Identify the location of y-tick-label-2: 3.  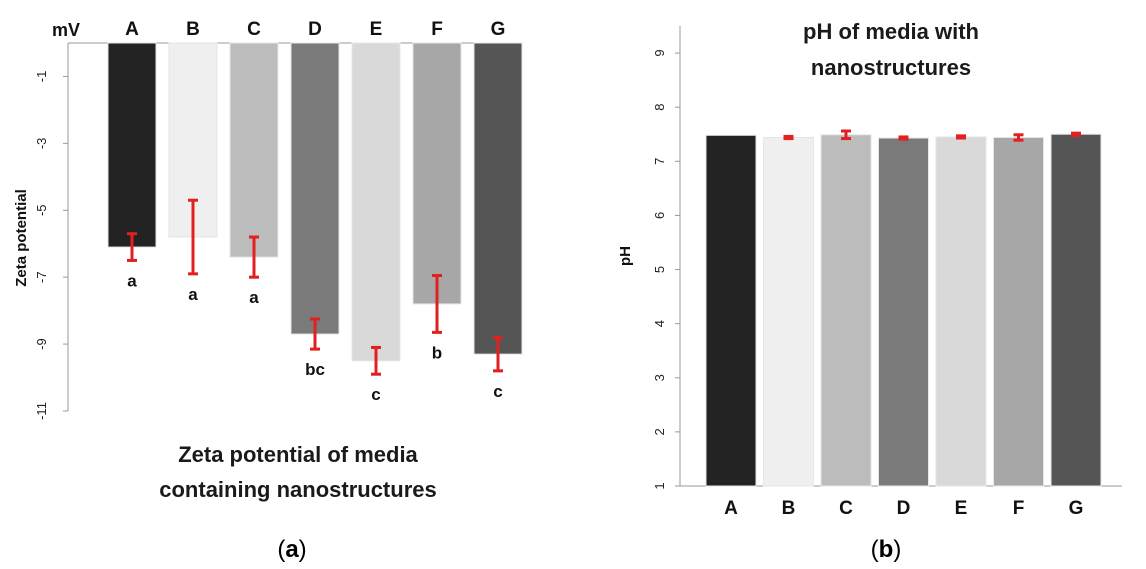
(659, 377).